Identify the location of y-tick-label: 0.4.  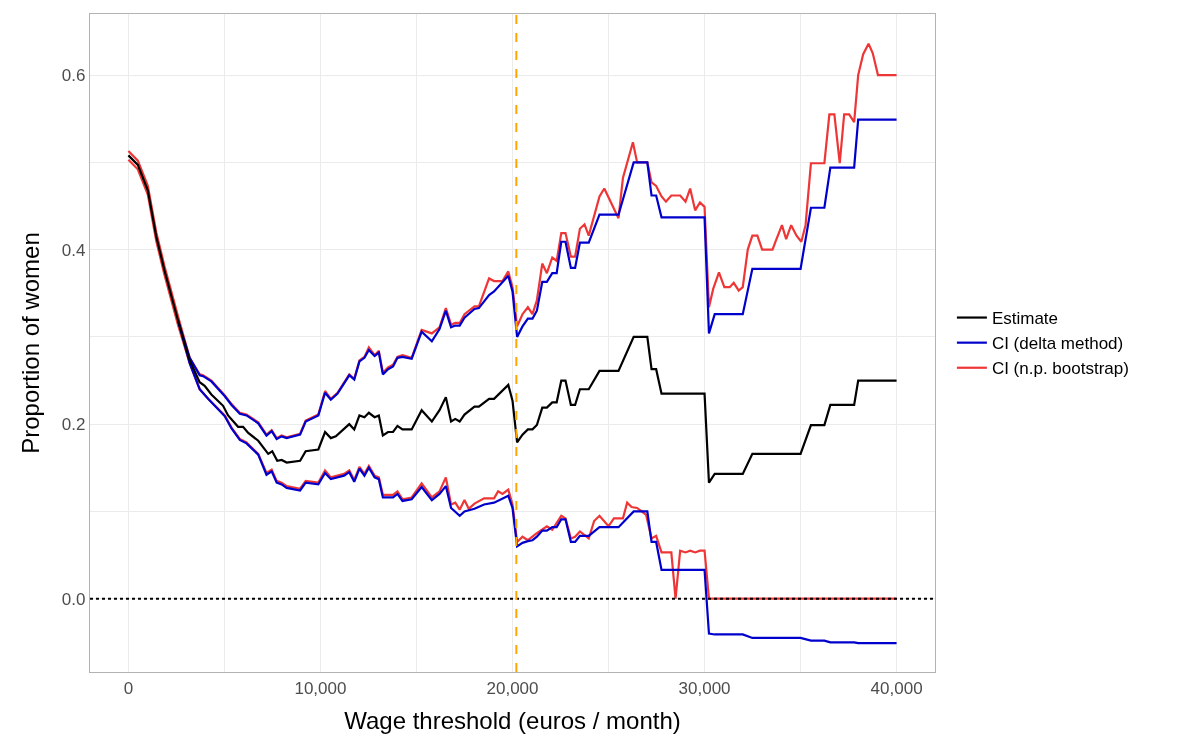
(73, 250).